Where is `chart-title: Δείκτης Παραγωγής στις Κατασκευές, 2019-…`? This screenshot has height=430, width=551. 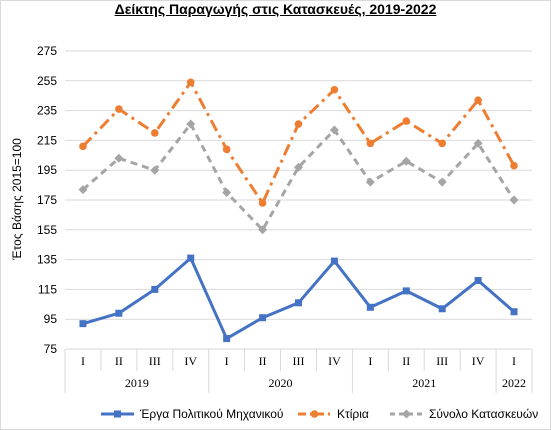 chart-title: Δείκτης Παραγωγής στις Κατασκευές, 2019-… is located at coordinates (275, 9).